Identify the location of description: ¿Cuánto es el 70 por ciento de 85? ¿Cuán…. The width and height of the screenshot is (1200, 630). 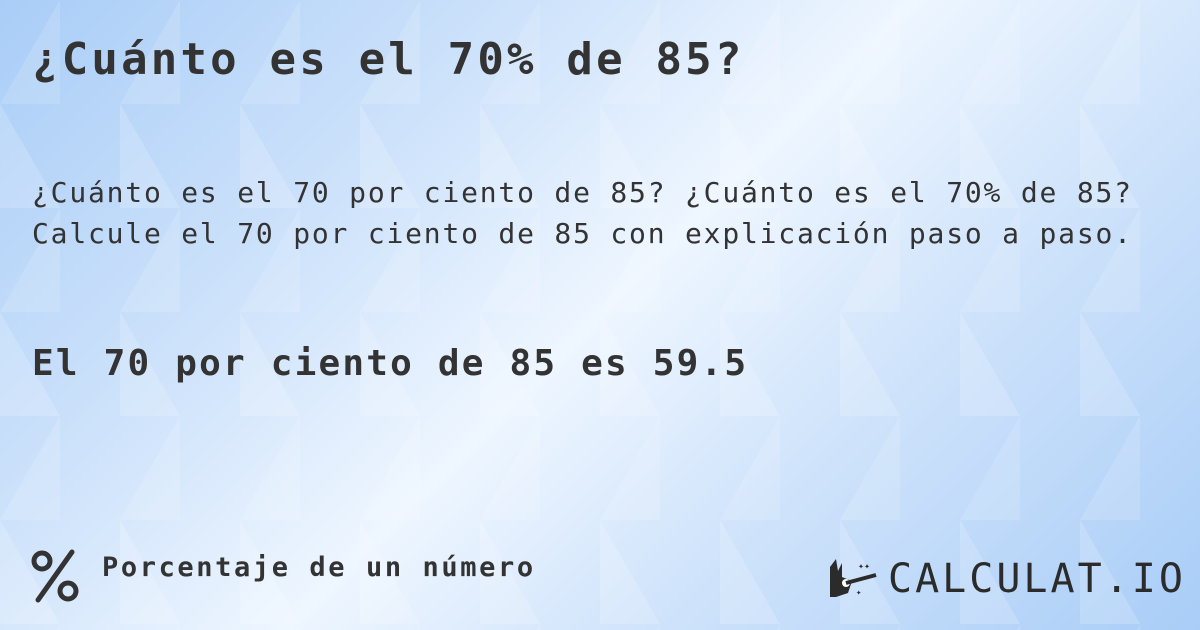
(582, 213).